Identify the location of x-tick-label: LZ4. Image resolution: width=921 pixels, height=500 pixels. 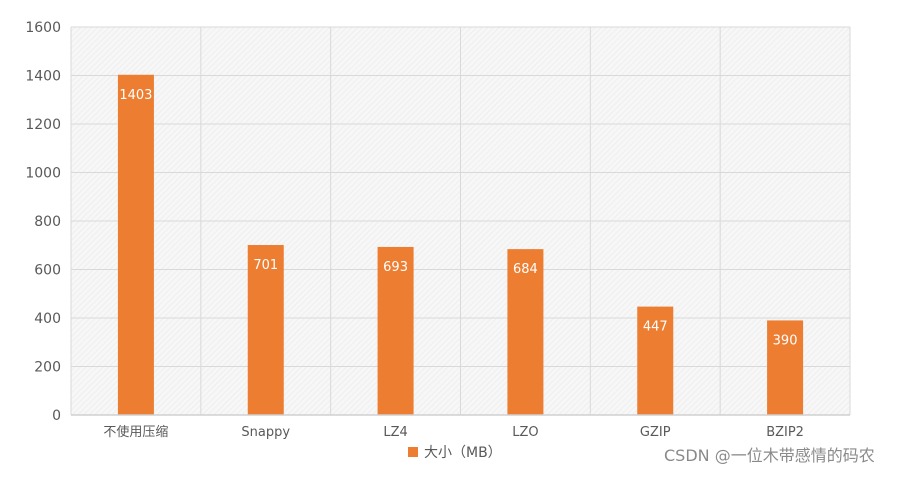
(395, 432).